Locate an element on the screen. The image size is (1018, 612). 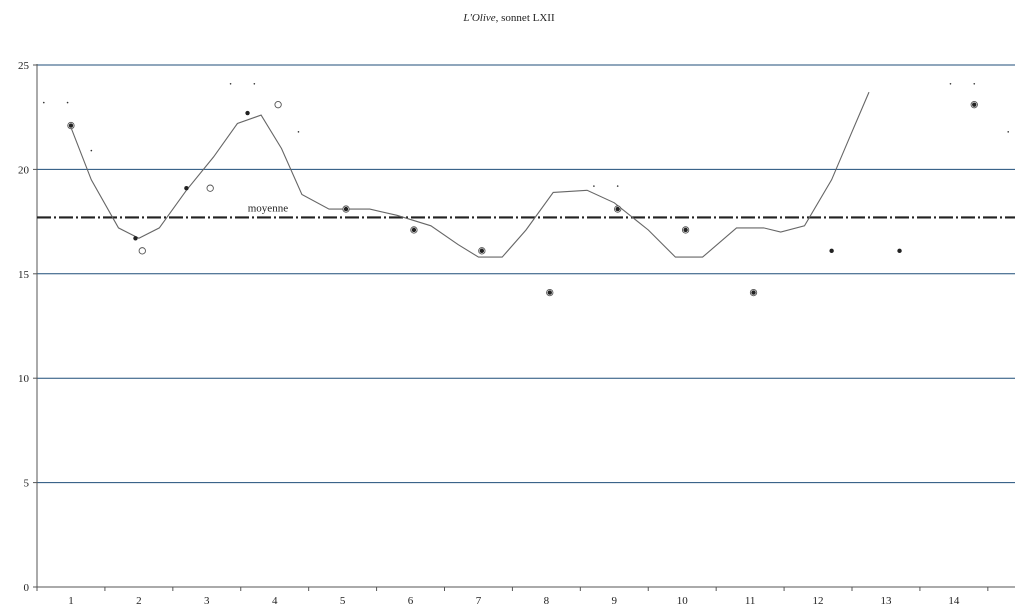
x-tick-label: 5 is located at coordinates (343, 601).